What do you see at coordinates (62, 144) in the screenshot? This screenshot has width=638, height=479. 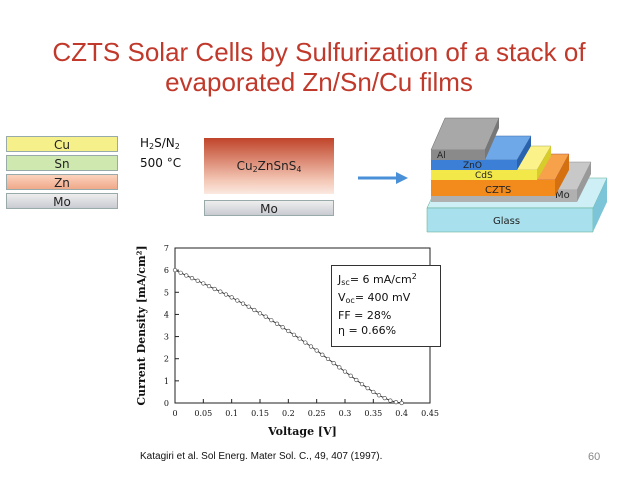 I see `layer-cu: Cu` at bounding box center [62, 144].